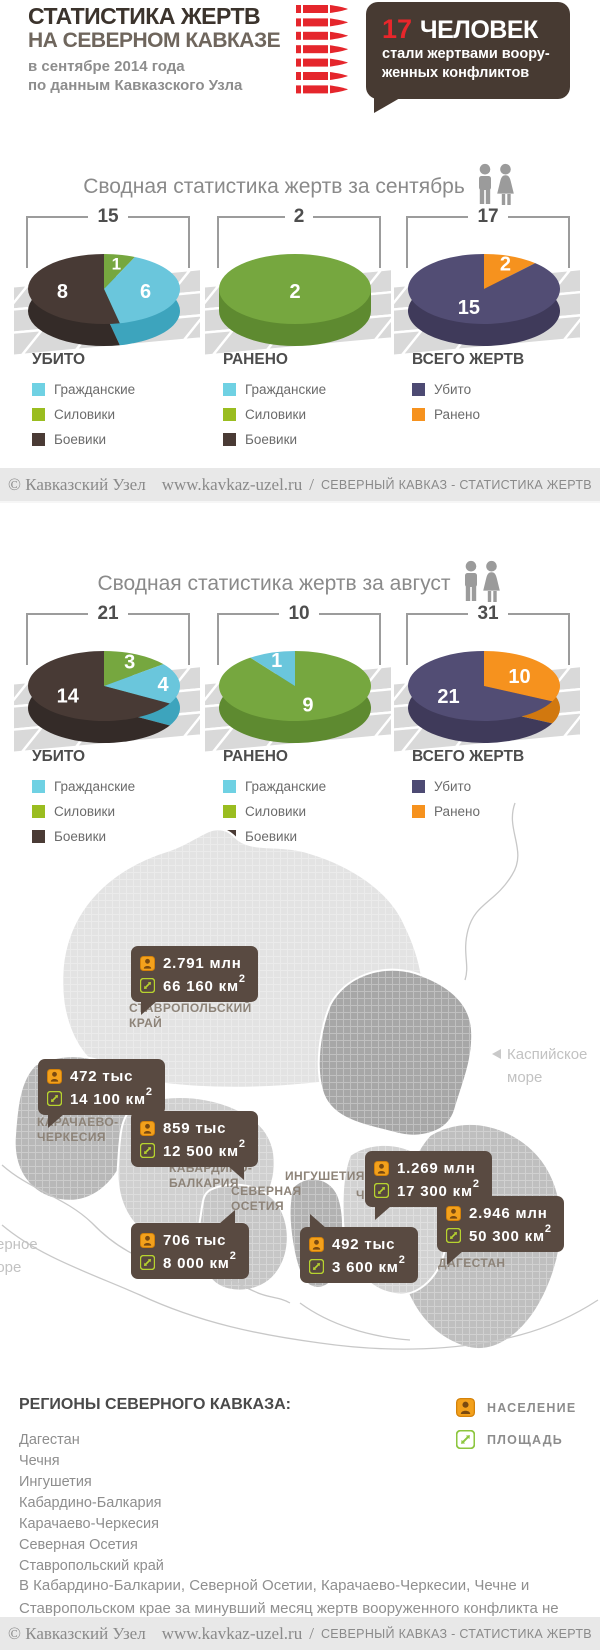  Describe the element at coordinates (397, 29) in the screenshot. I see `victims-count: 17` at that location.